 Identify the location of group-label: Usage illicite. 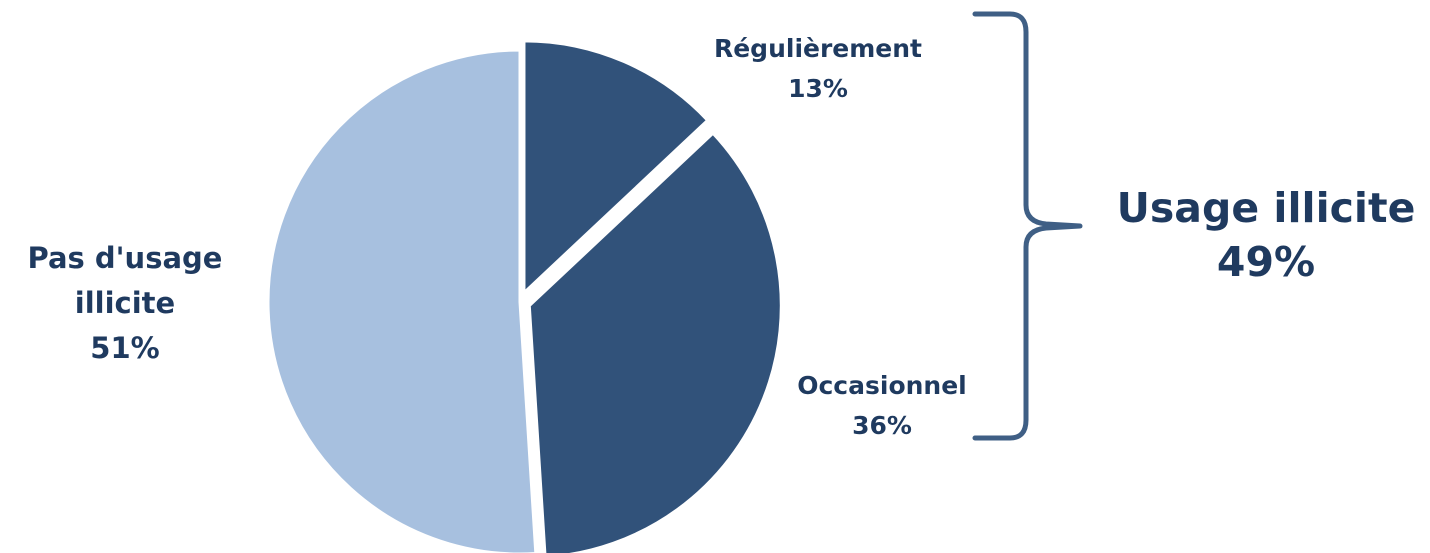
(1266, 208).